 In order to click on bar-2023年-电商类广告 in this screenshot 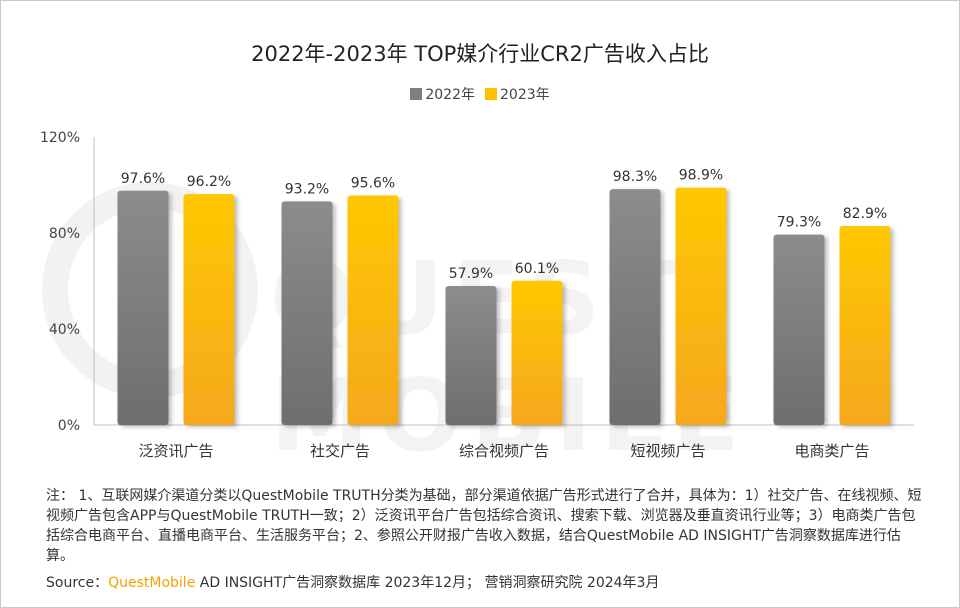, I will do `click(865, 325)`.